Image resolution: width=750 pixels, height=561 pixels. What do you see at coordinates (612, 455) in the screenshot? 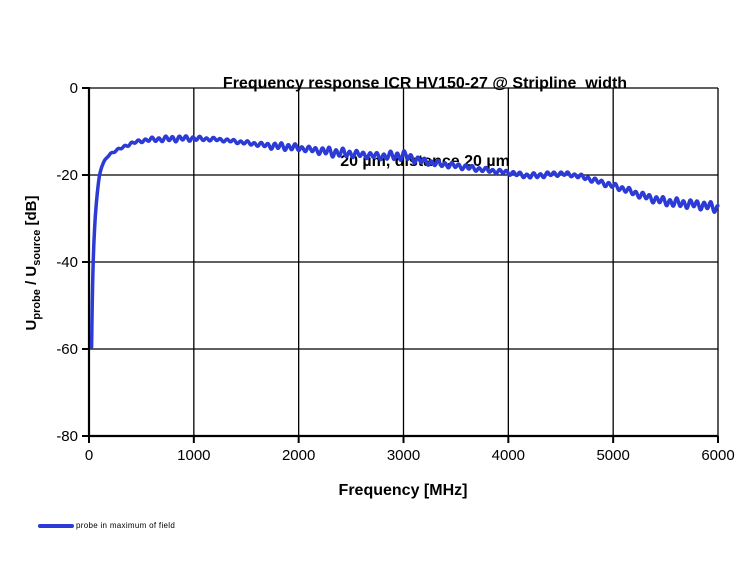
I see `x-tick-label: 5000` at bounding box center [612, 455].